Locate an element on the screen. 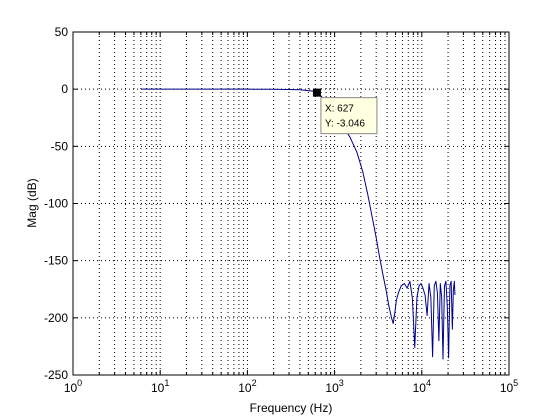  datatip-box is located at coordinates (349, 116).